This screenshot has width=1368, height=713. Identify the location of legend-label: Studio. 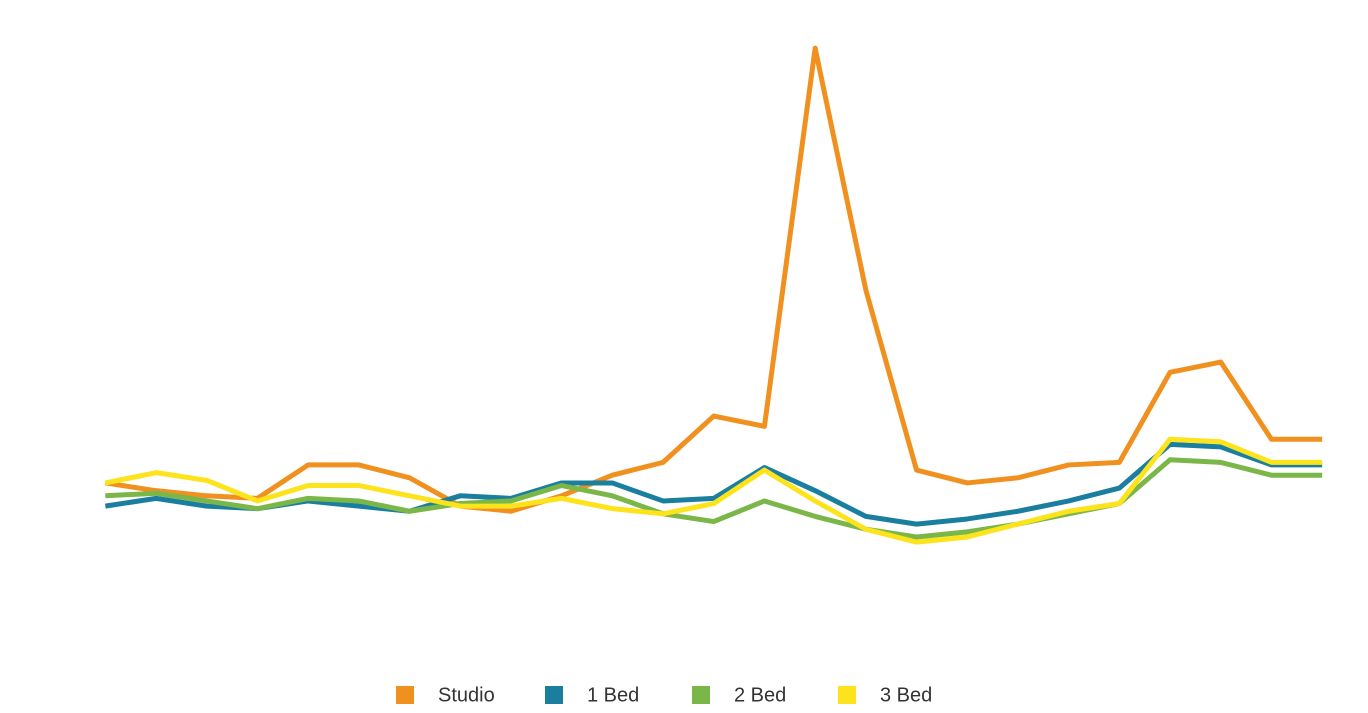
(466, 695).